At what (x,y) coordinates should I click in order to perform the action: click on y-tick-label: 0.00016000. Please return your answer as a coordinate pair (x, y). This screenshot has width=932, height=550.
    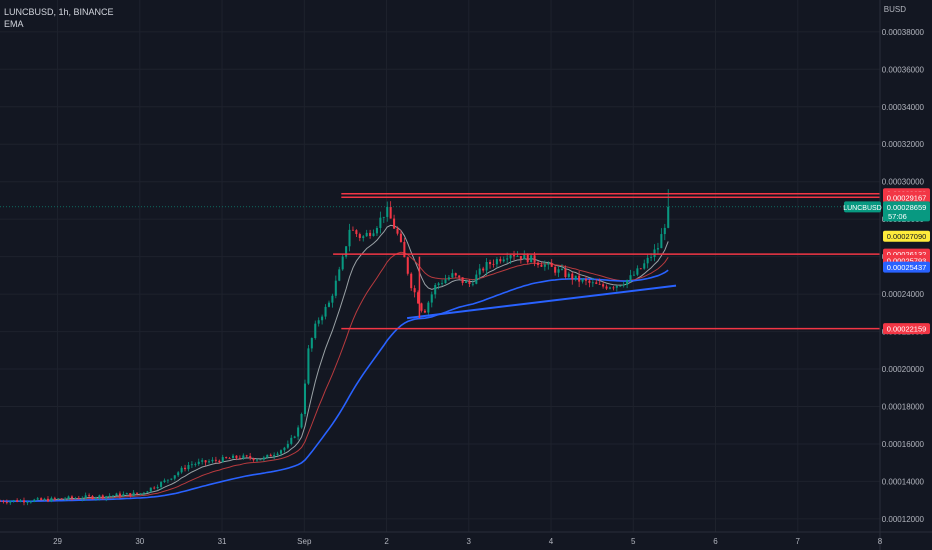
    Looking at the image, I should click on (903, 444).